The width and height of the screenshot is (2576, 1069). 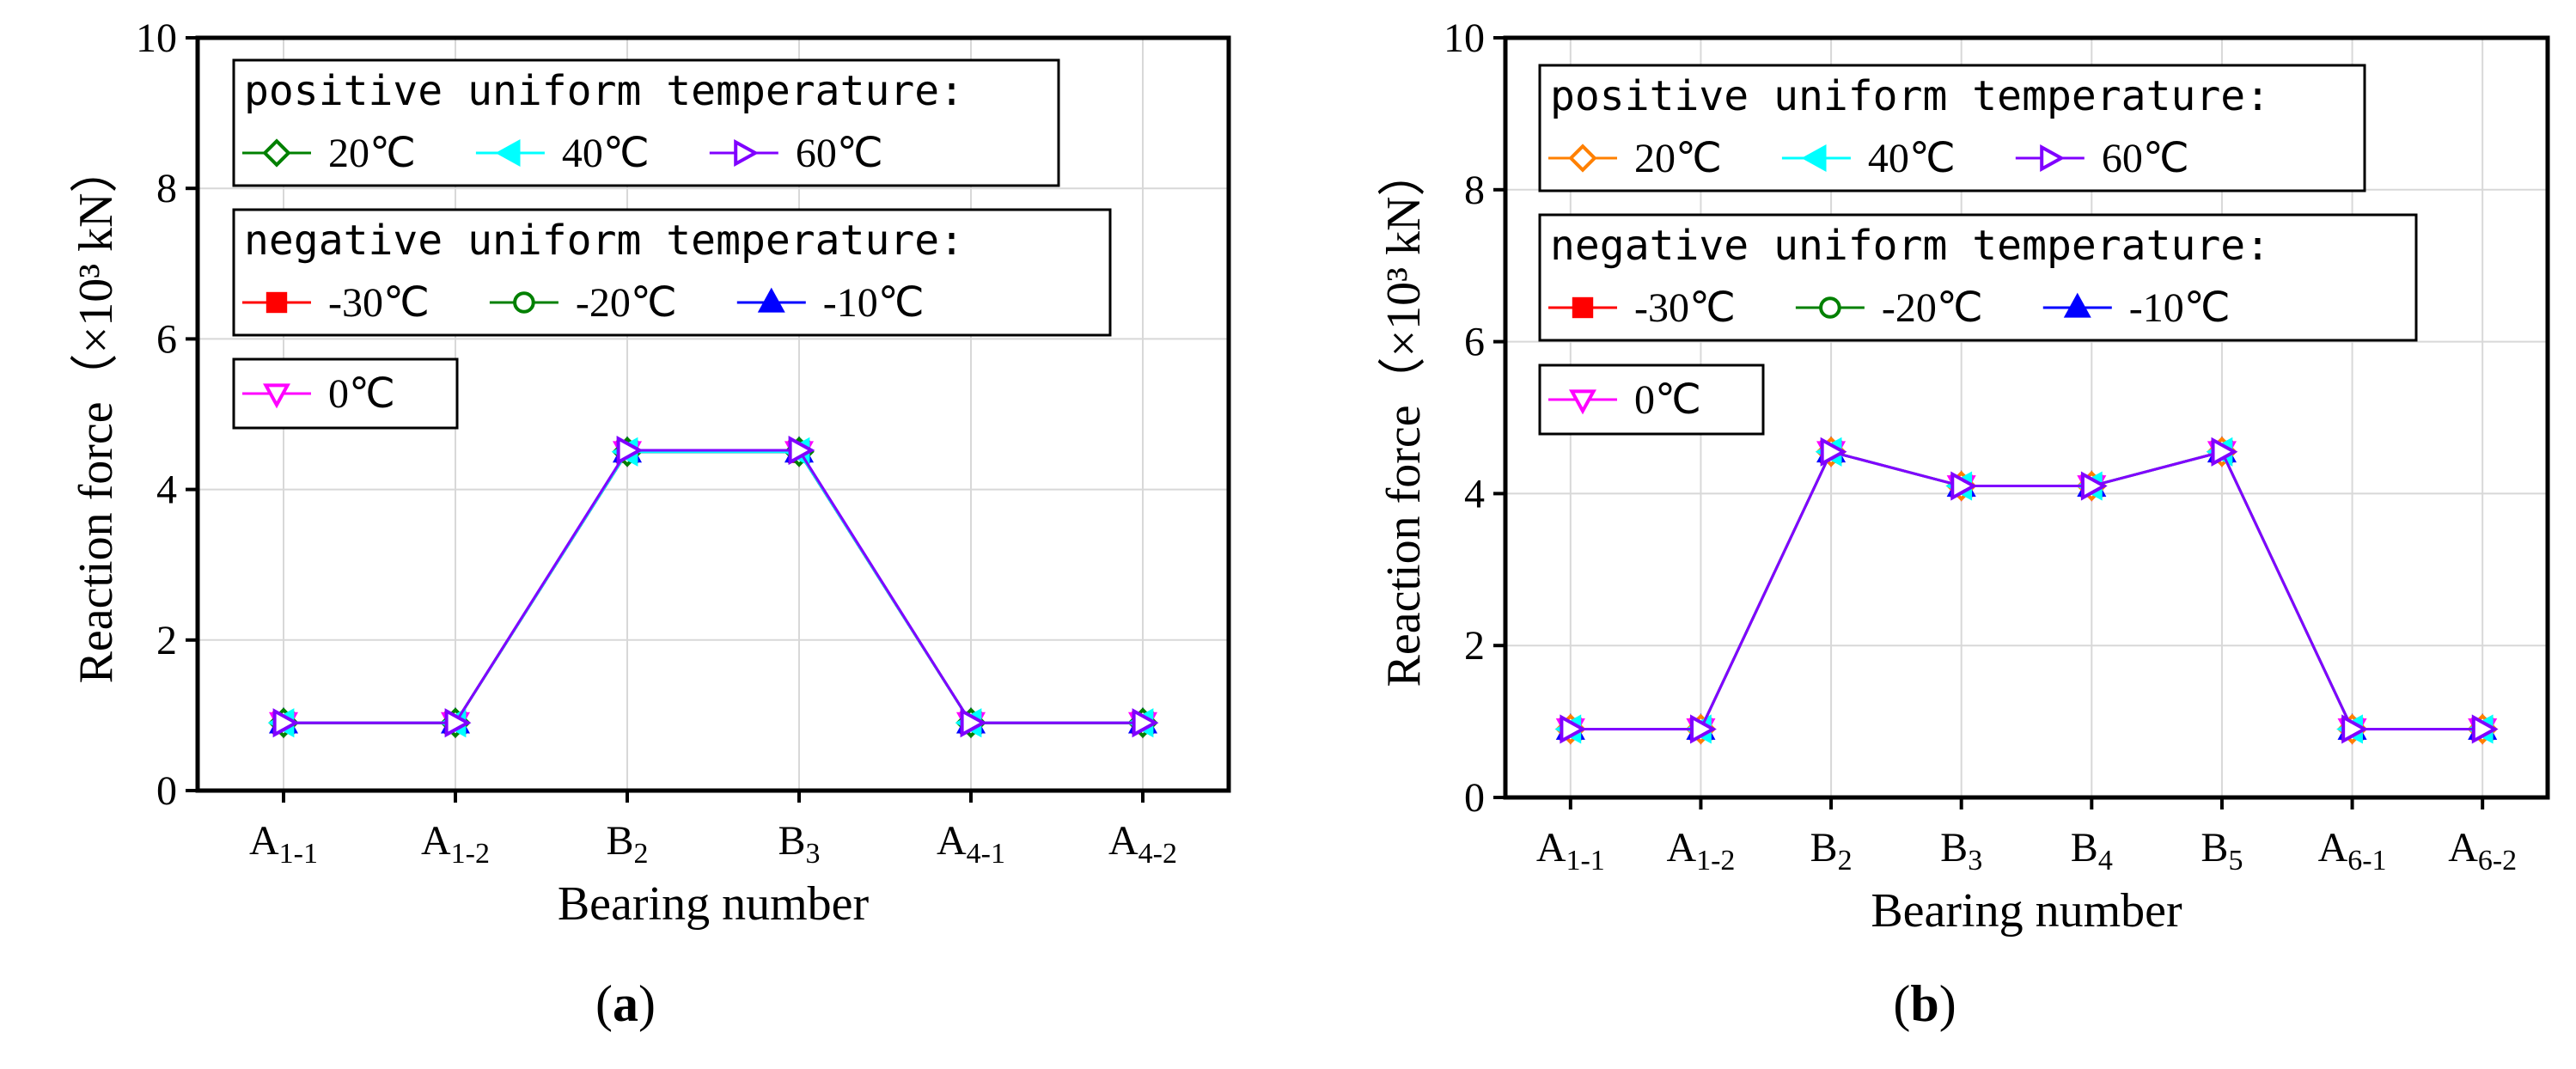 I want to click on legend-item--10℃: -10℃, so click(x=830, y=303).